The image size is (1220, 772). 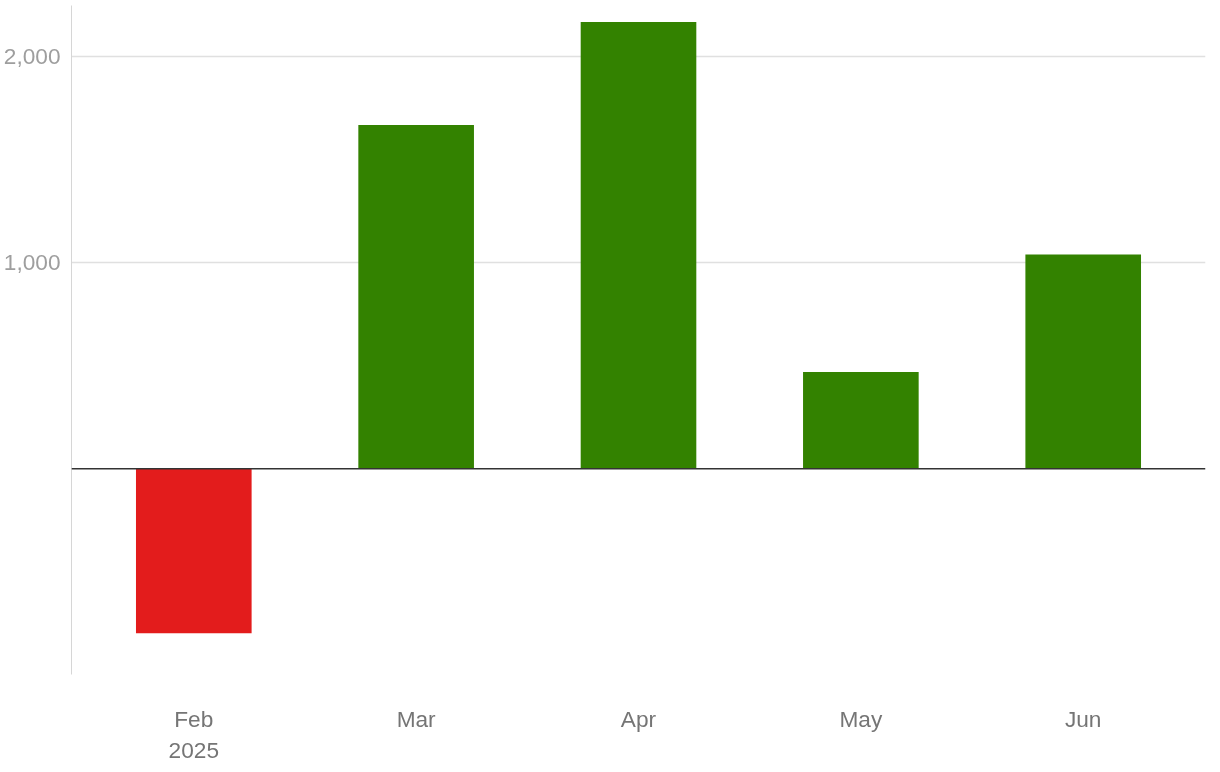 I want to click on x-tick-label: Feb 2025, so click(x=193, y=734).